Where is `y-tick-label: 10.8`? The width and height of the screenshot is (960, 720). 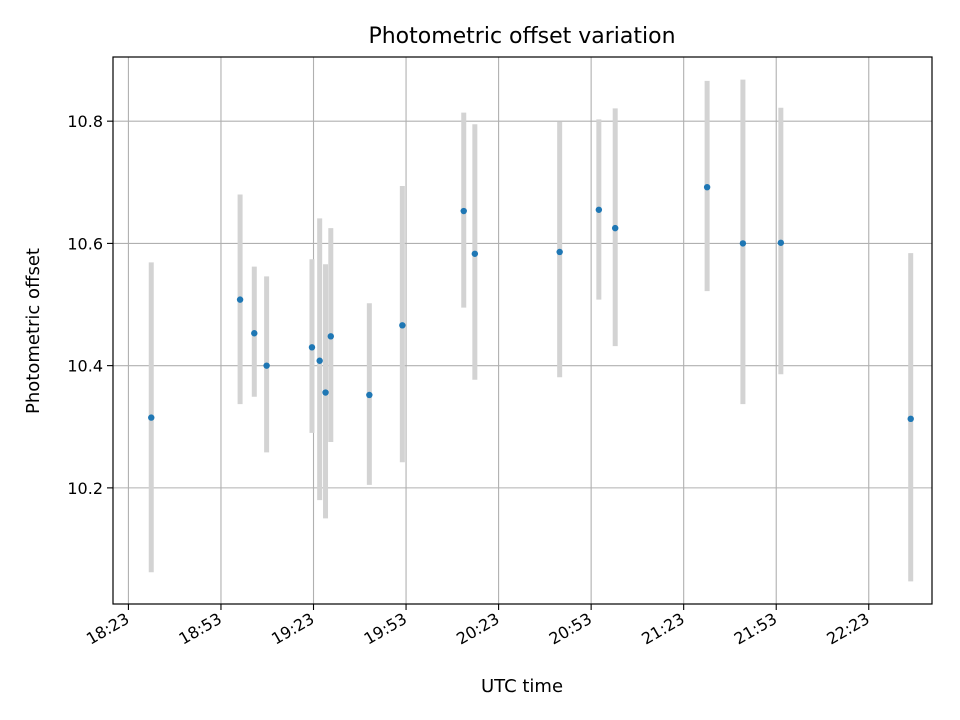 y-tick-label: 10.8 is located at coordinates (85, 121).